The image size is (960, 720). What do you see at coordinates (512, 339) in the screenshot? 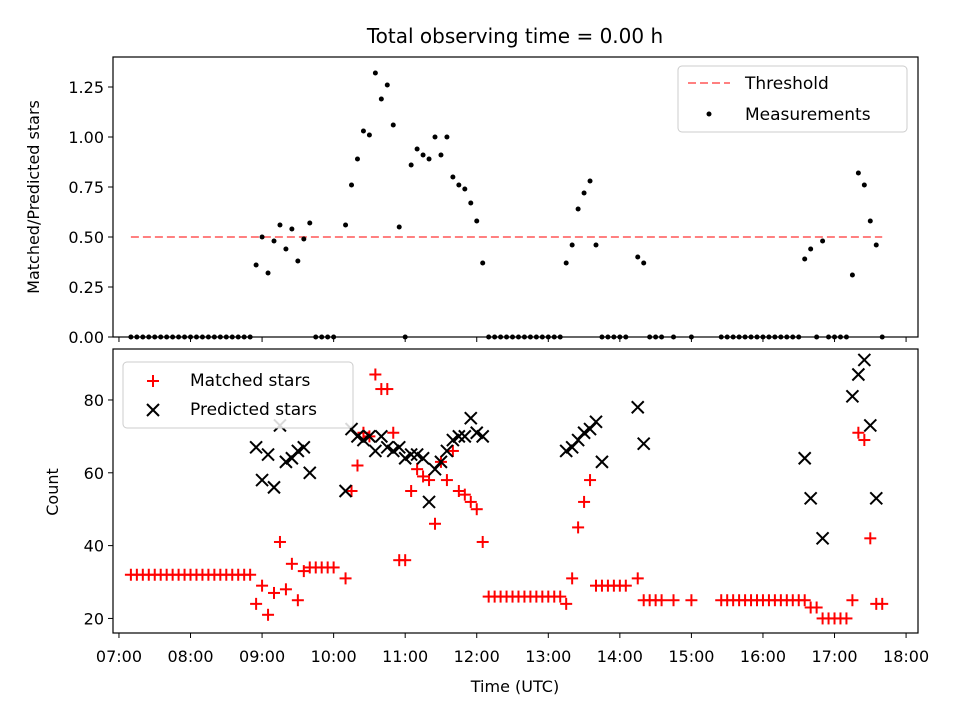
I see `top-x-ticks` at bounding box center [512, 339].